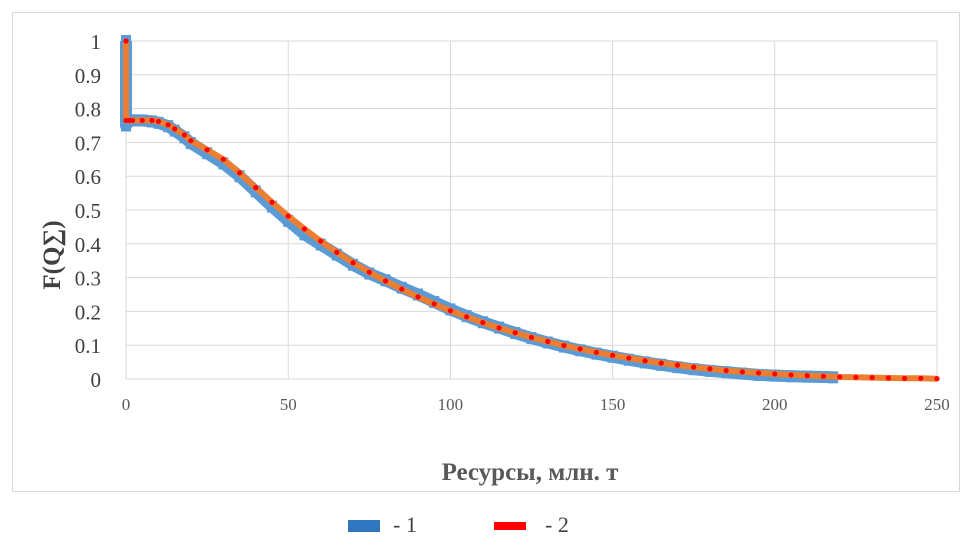 The width and height of the screenshot is (968, 547). I want to click on y-tick-label: 1, so click(96, 42).